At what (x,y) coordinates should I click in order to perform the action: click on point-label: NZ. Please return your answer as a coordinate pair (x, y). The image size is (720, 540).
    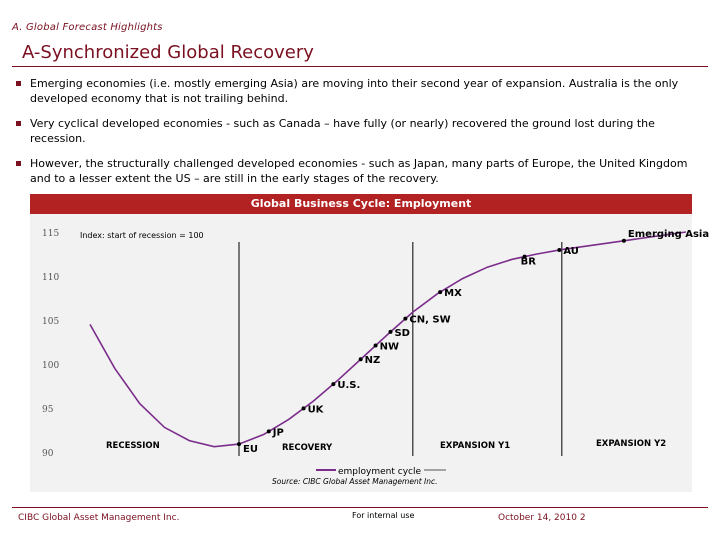
    Looking at the image, I should click on (373, 360).